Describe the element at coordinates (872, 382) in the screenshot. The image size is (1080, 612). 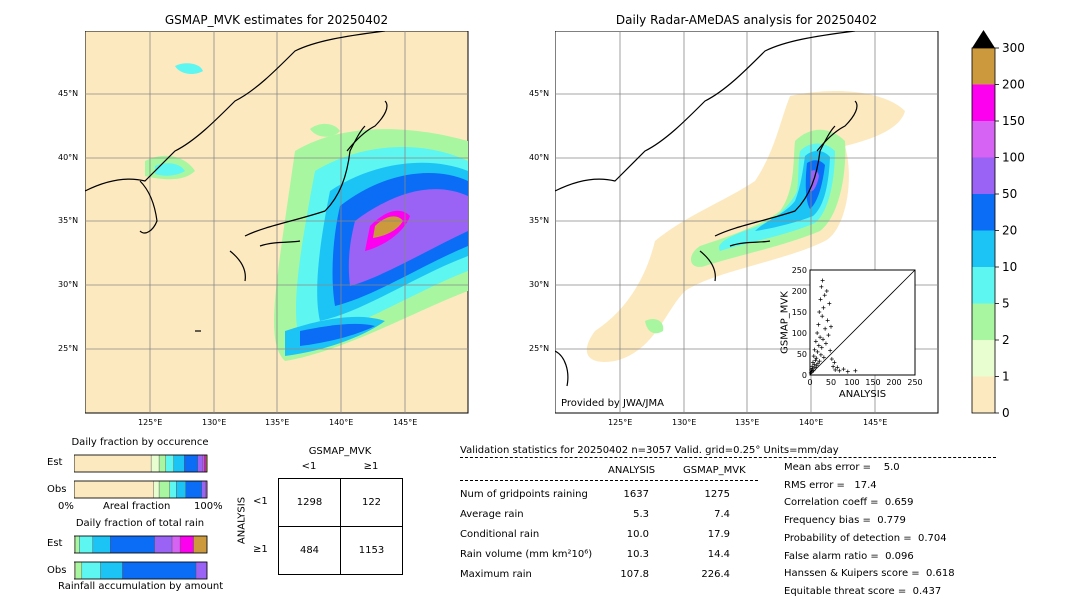
I see `scatter-xtick-150: 150` at that location.